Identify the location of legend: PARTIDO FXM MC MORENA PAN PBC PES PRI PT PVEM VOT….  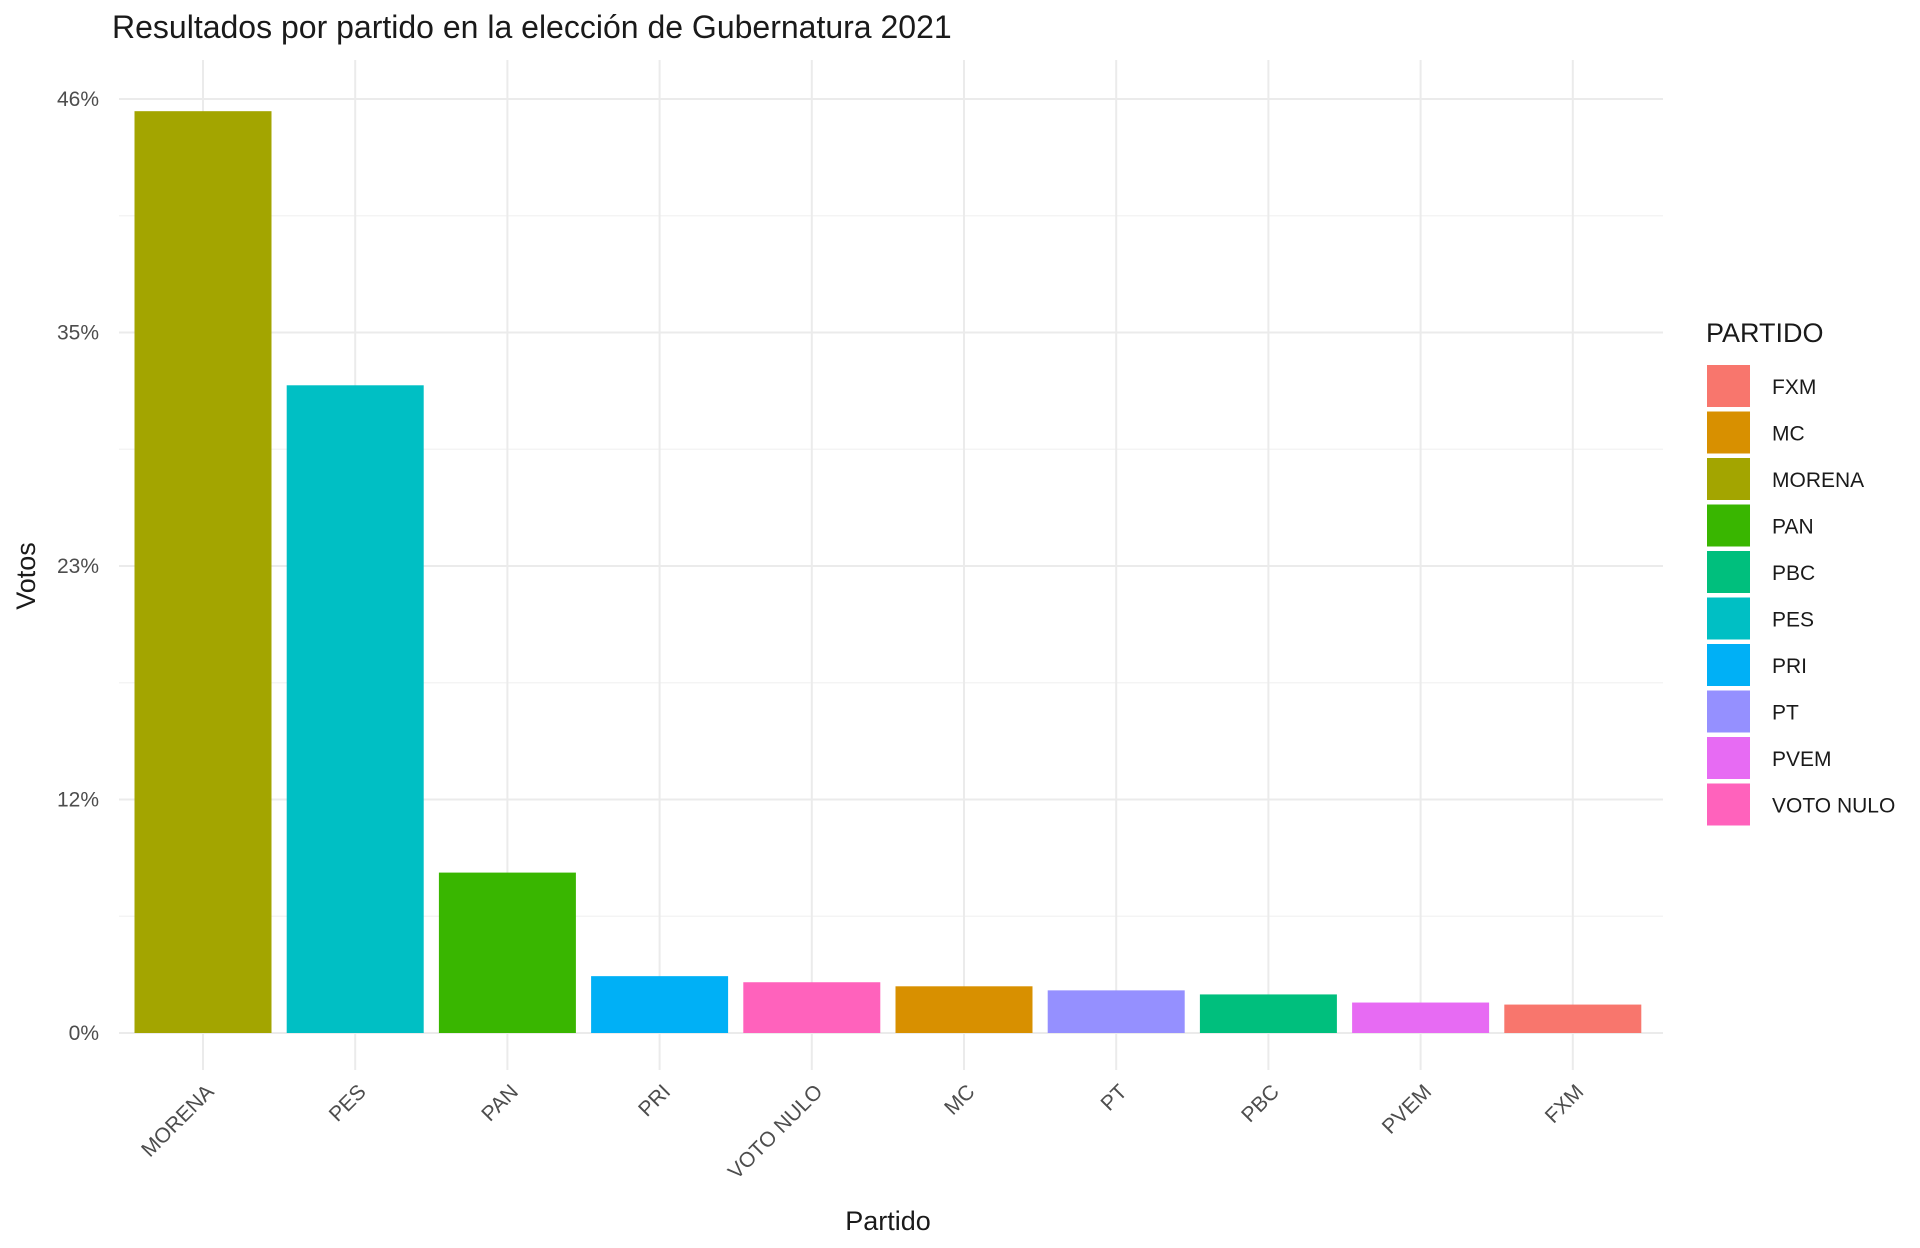
(1800, 572).